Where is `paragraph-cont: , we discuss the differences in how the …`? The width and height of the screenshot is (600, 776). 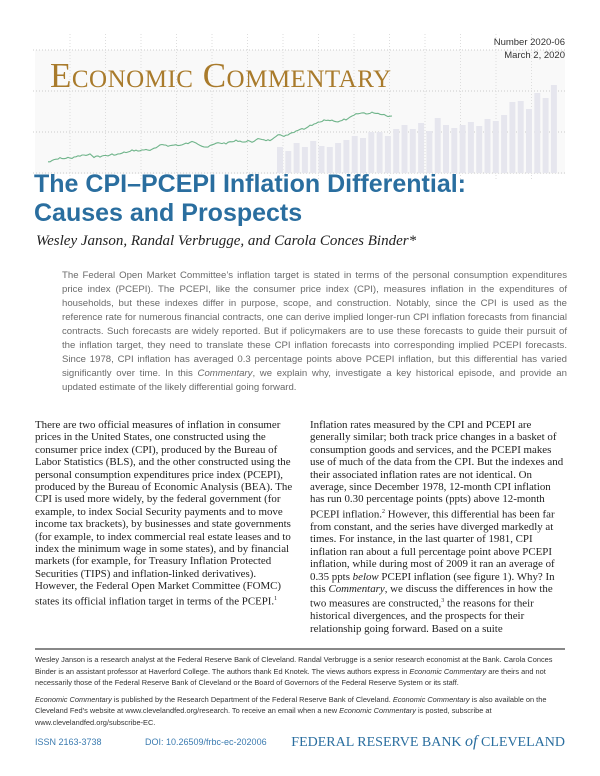 paragraph-cont: , we discuss the differences in how the … is located at coordinates (431, 596).